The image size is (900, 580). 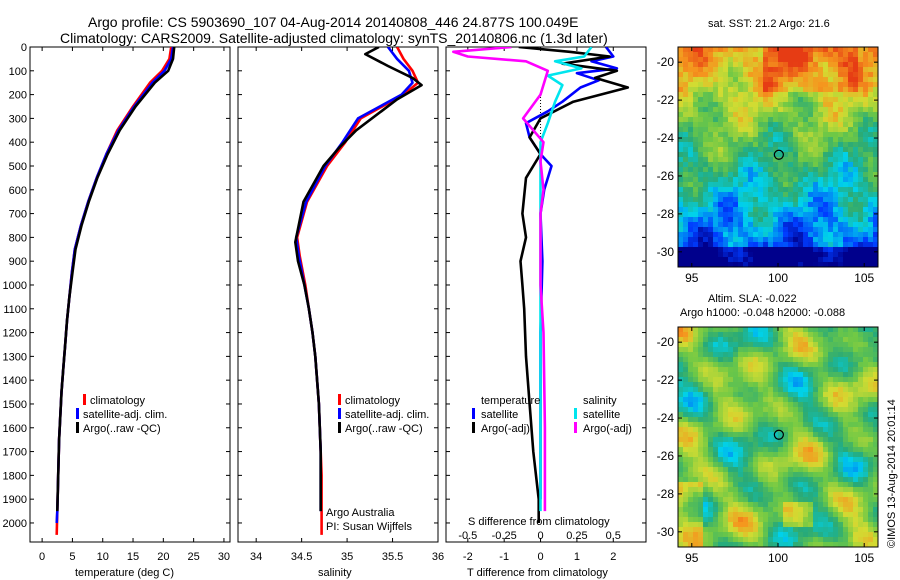 What do you see at coordinates (18, 262) in the screenshot?
I see `depth-tick-label: 900` at bounding box center [18, 262].